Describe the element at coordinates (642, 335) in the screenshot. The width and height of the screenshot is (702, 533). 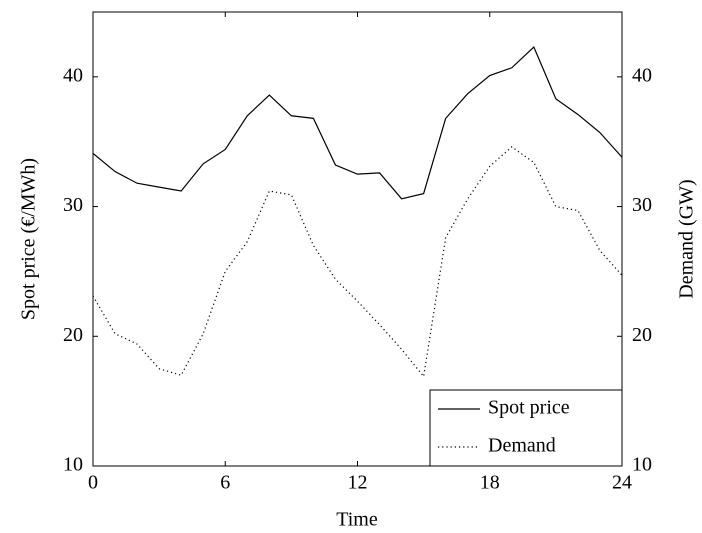
I see `y2-tick-label: 20` at that location.